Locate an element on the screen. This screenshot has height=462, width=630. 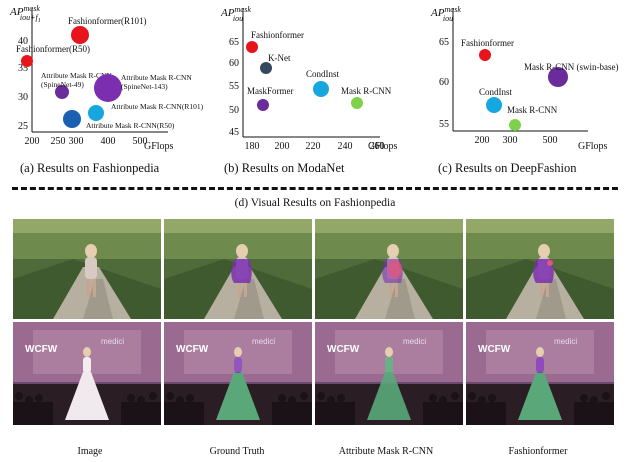
point-b-knet is located at coordinates (266, 68).